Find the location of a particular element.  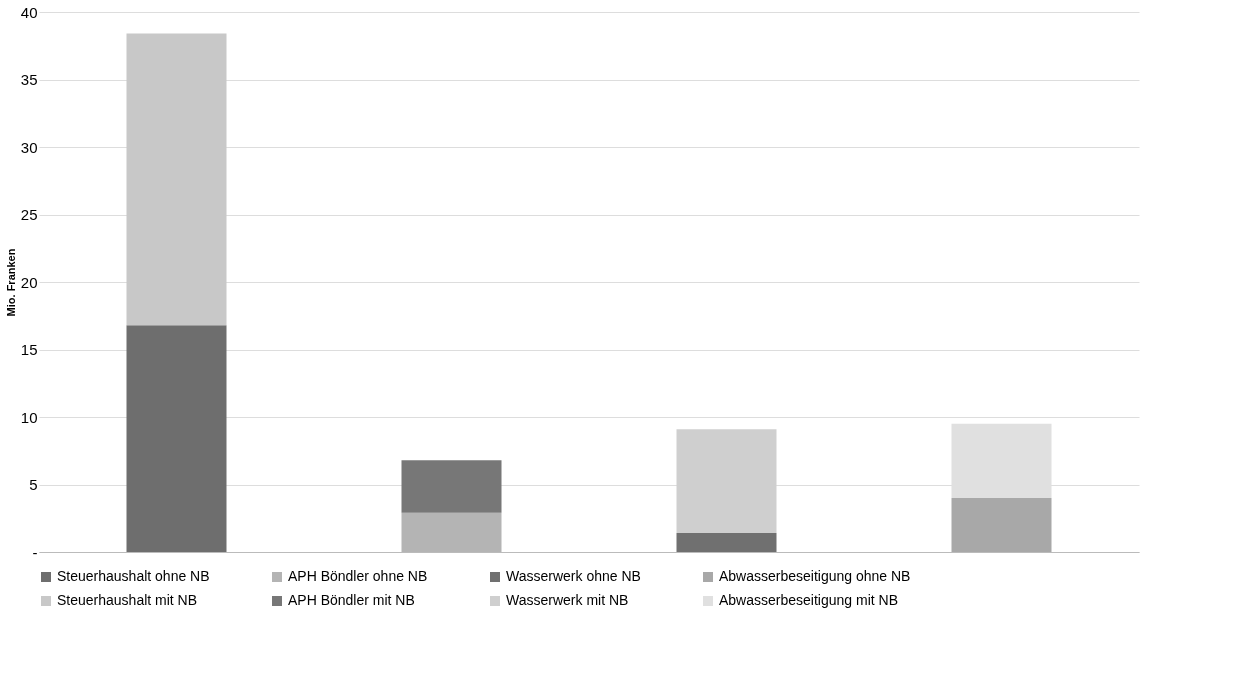

legend-label: Wasserwerk ohne NB is located at coordinates (573, 576).